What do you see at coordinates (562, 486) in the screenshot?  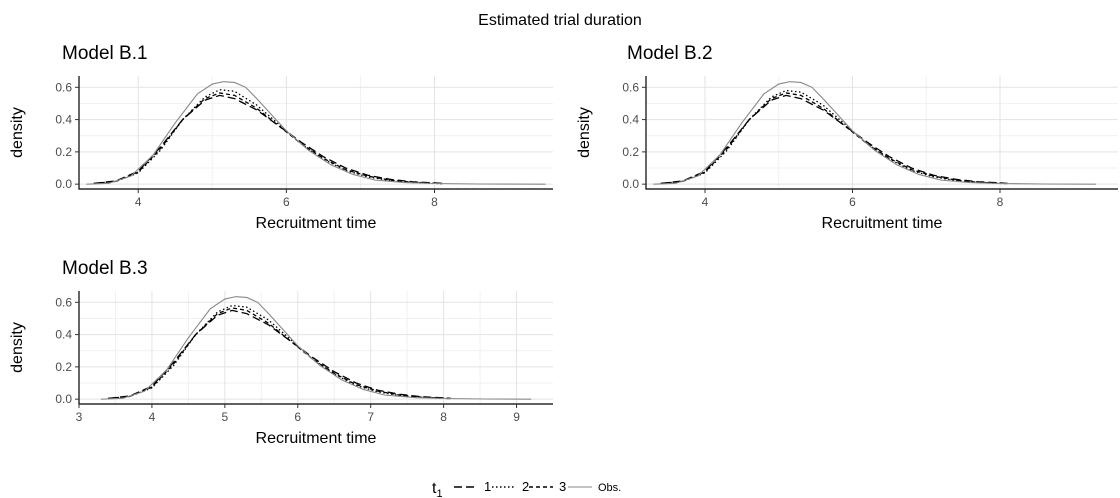 I see `legend-label: 3` at bounding box center [562, 486].